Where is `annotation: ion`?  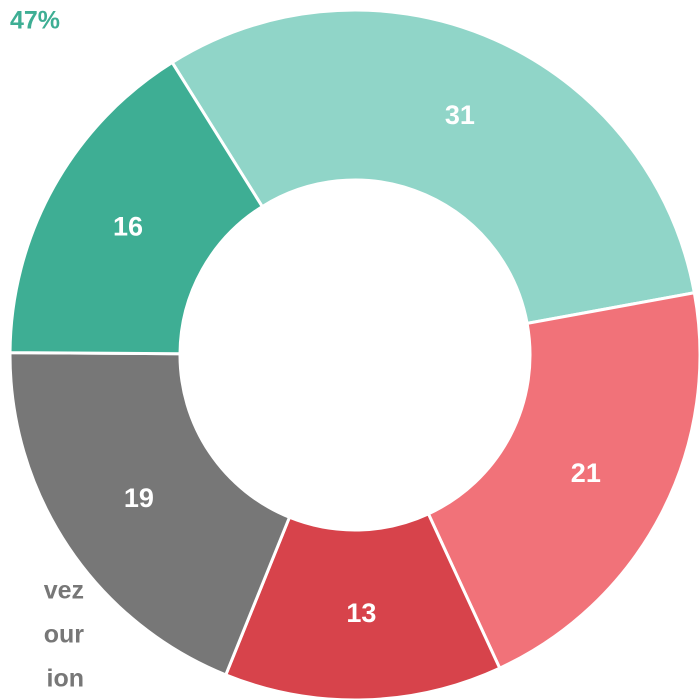
annotation: ion is located at coordinates (66, 679).